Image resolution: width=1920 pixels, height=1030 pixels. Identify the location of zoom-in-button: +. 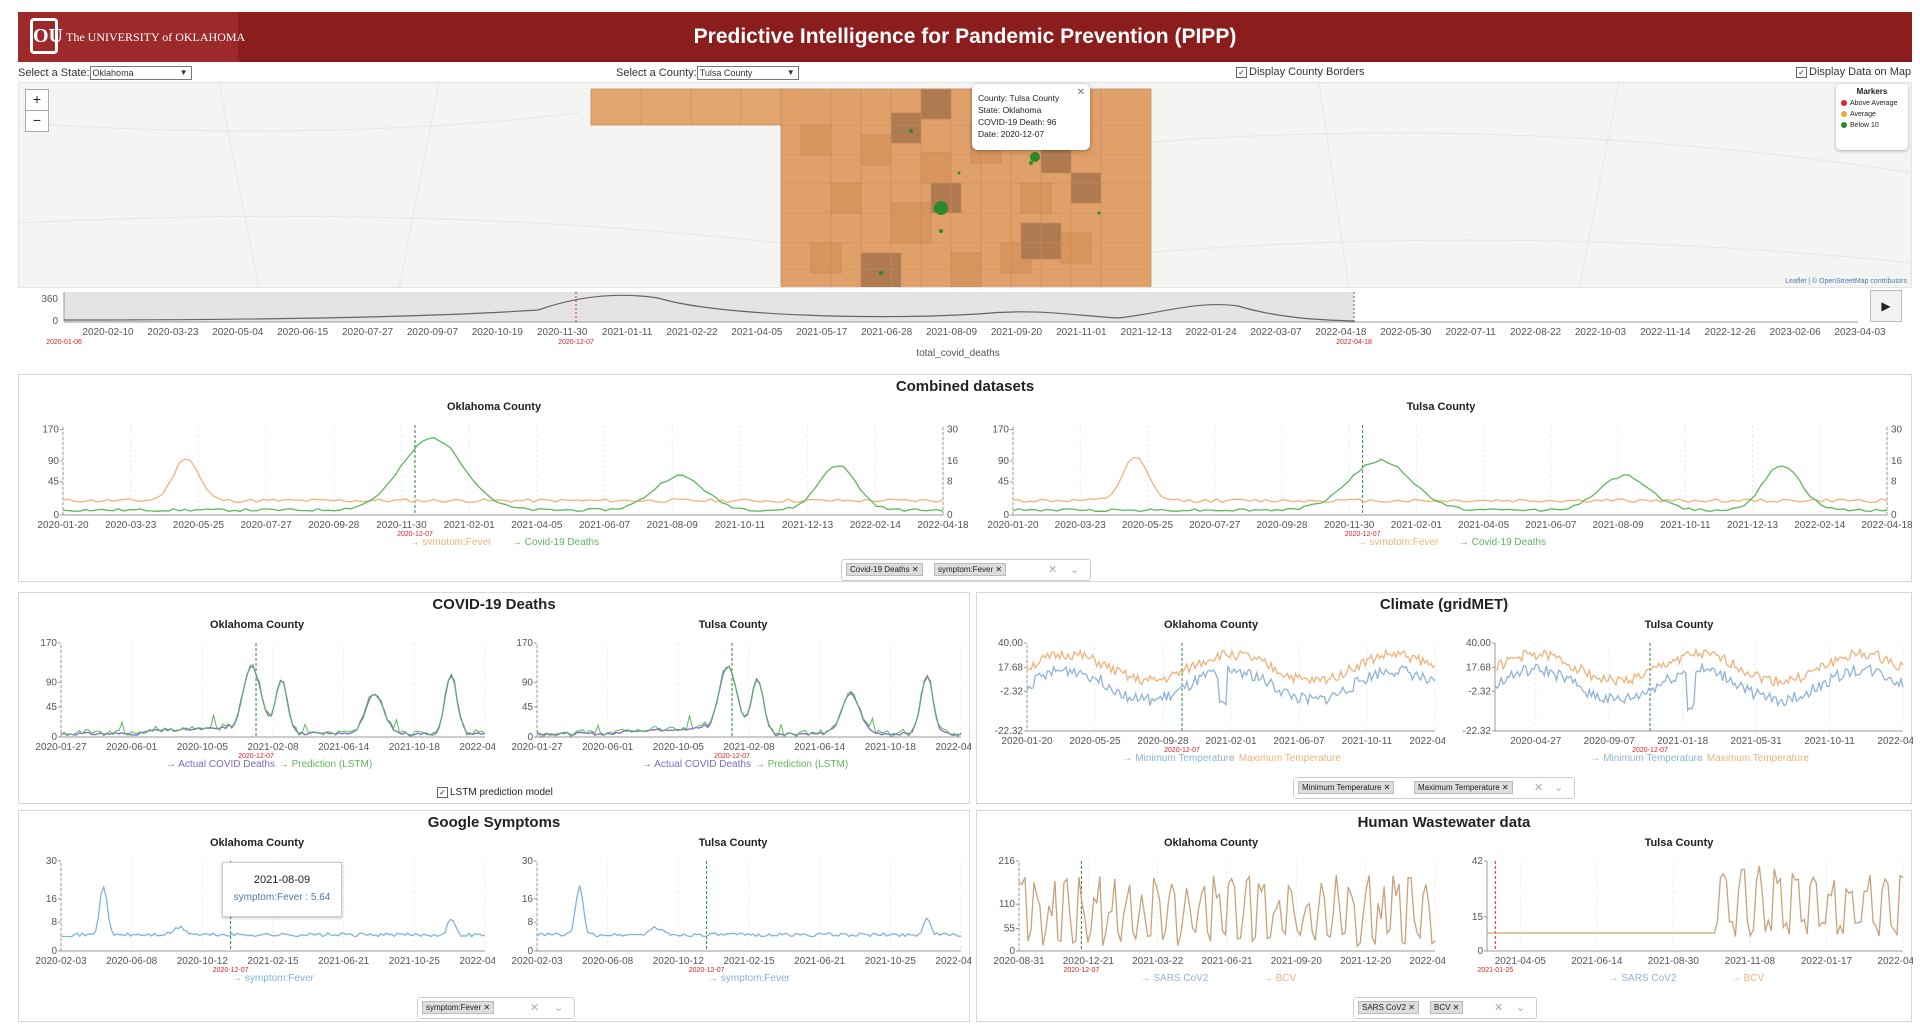
(37, 100).